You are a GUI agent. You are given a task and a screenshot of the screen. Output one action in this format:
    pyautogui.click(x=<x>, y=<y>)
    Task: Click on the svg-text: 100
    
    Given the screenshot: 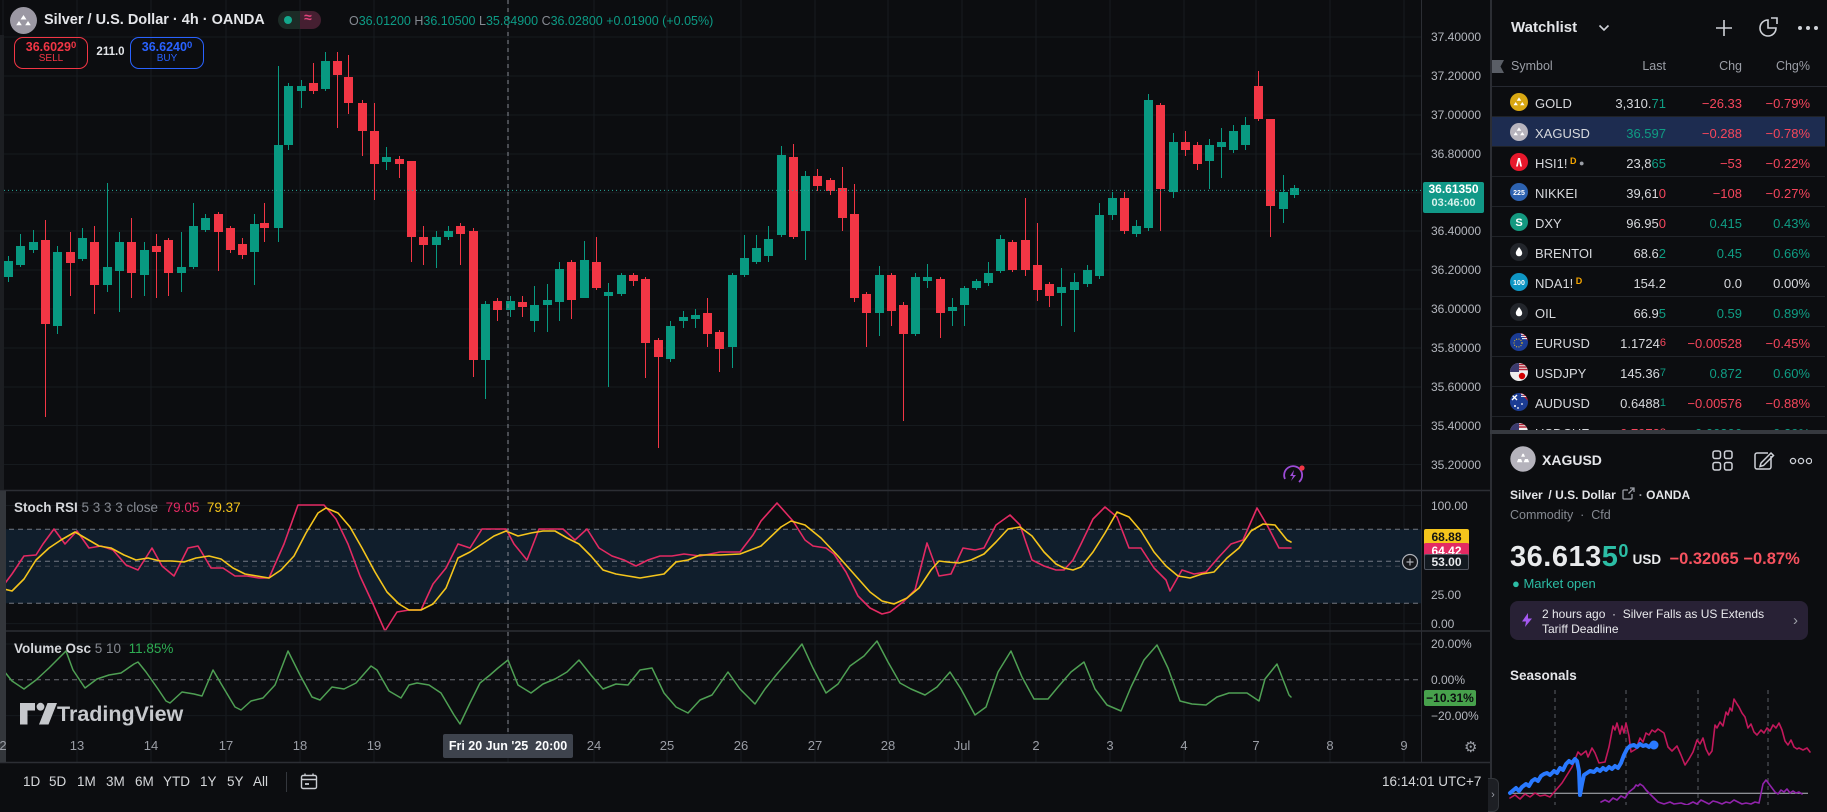 What is the action you would take?
    pyautogui.click(x=1519, y=282)
    